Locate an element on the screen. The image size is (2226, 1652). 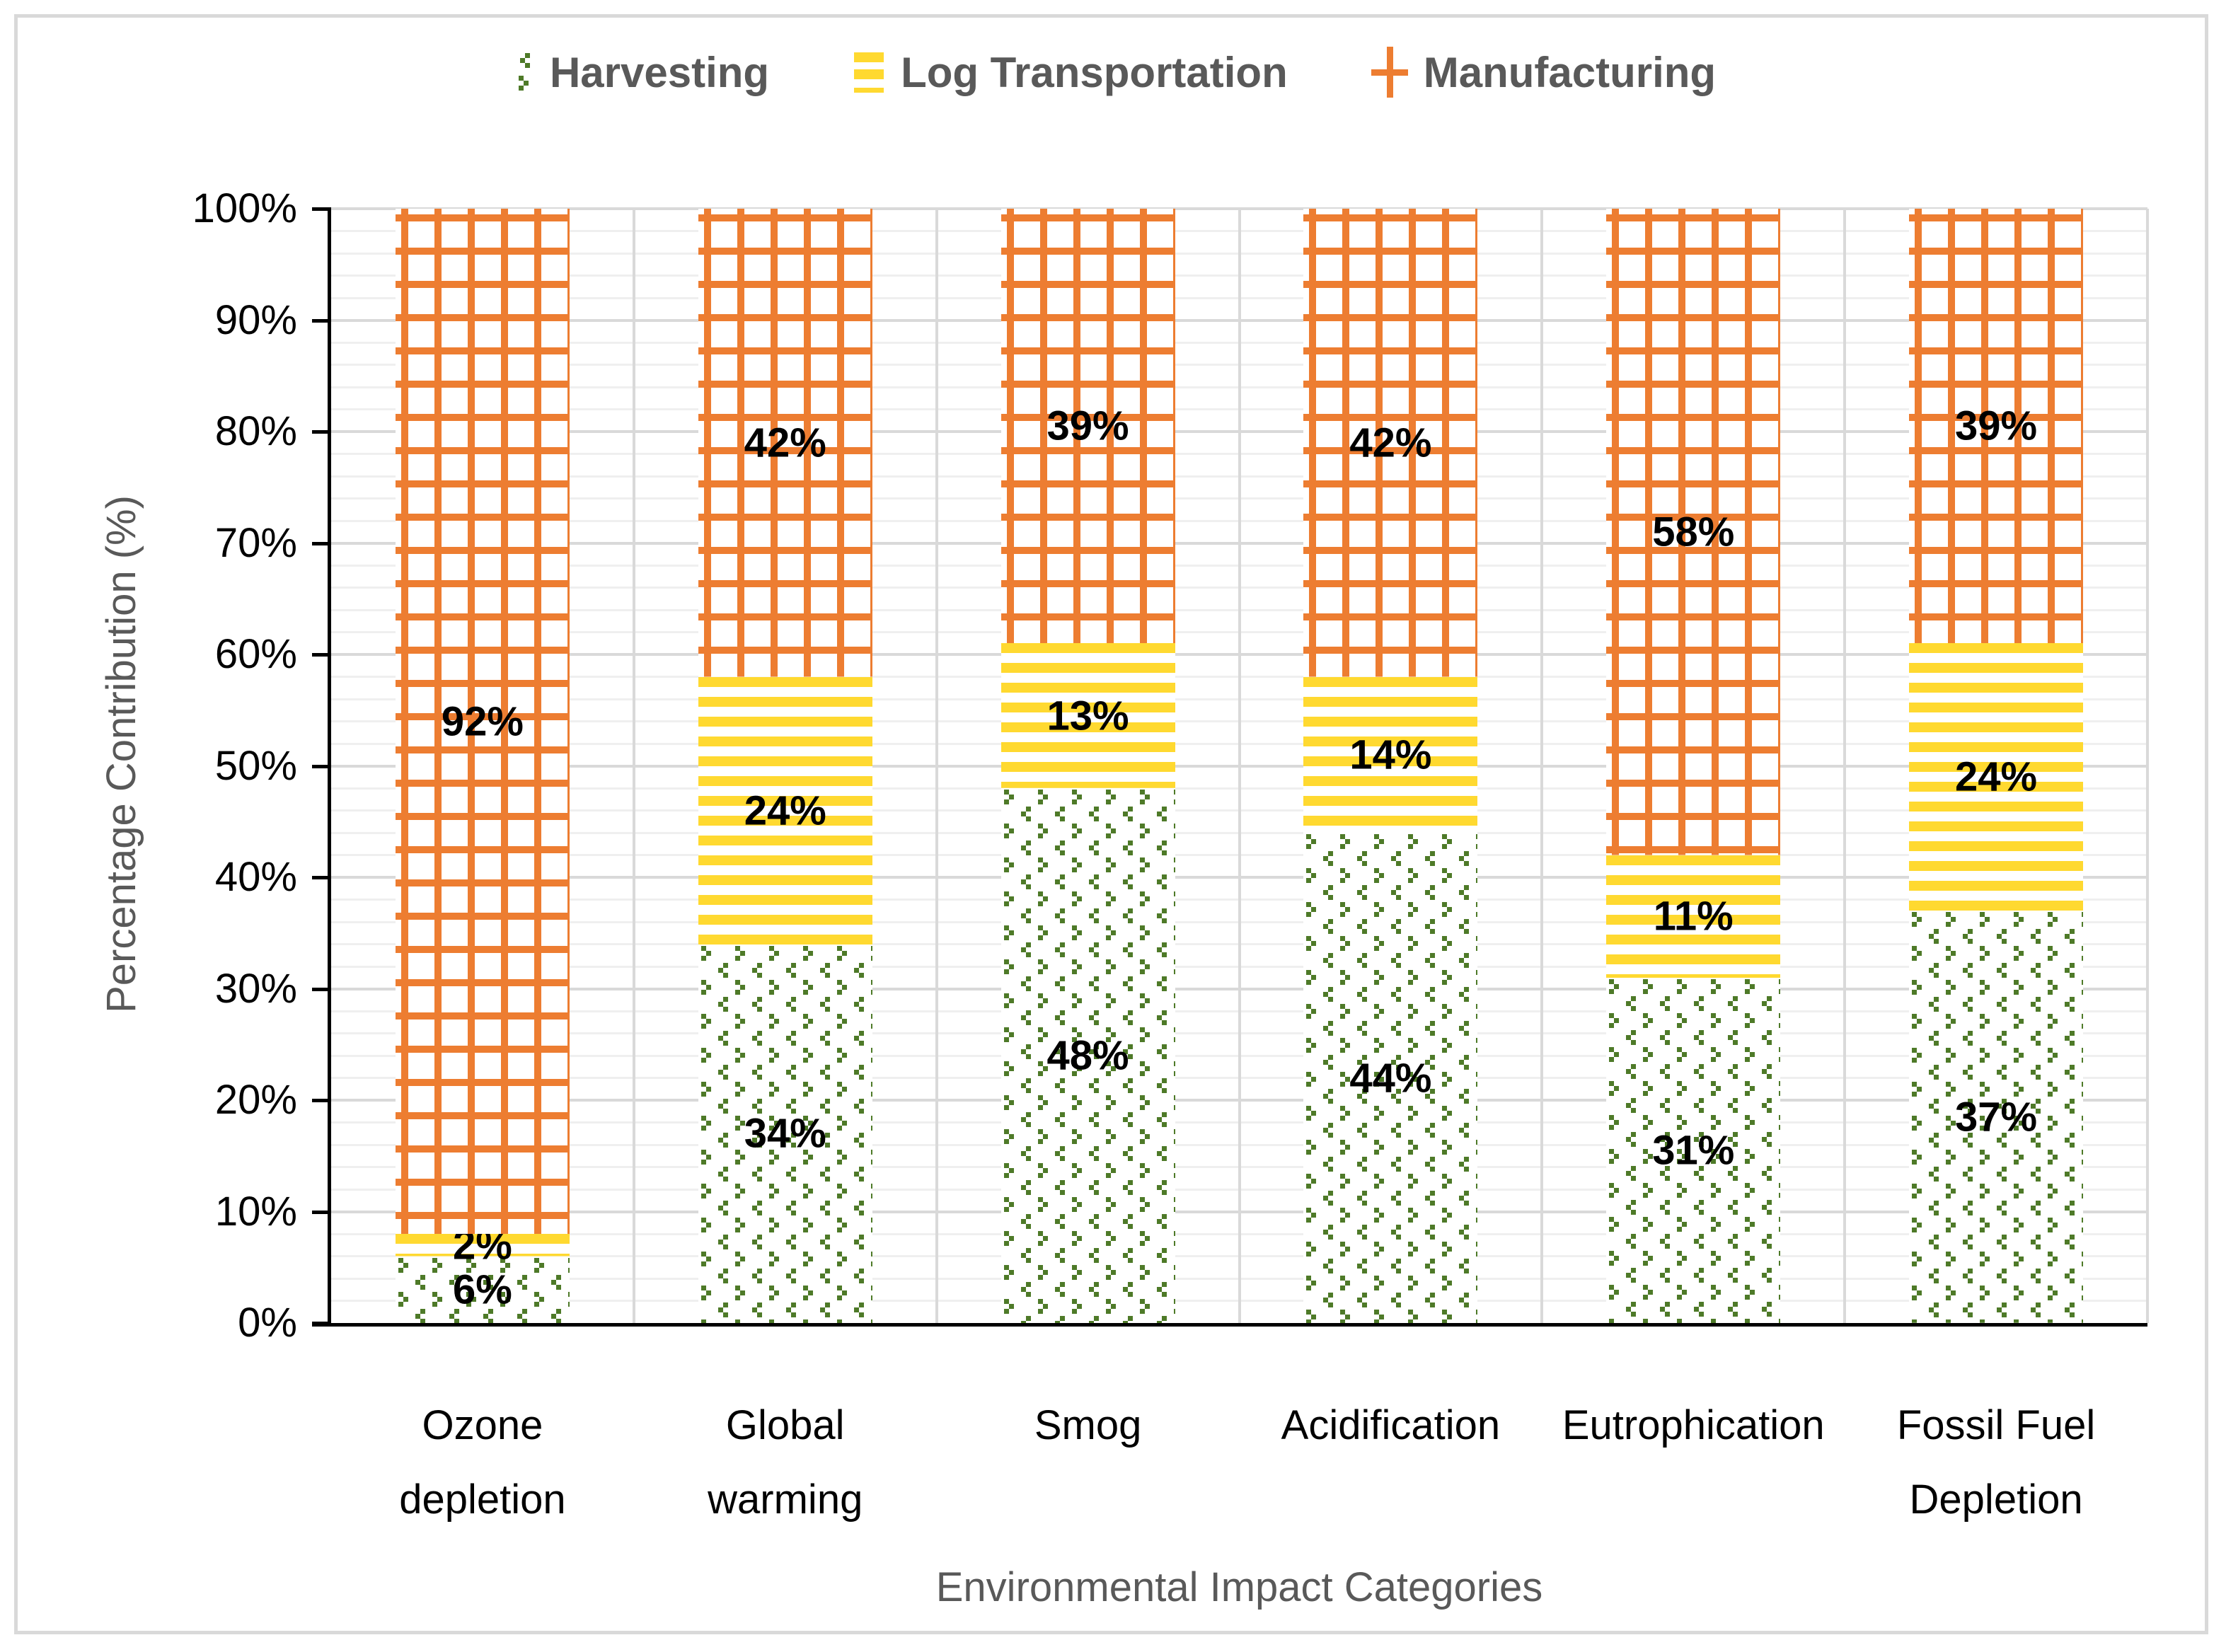
manufacturing-pattern-swatch-icon is located at coordinates (1390, 72).